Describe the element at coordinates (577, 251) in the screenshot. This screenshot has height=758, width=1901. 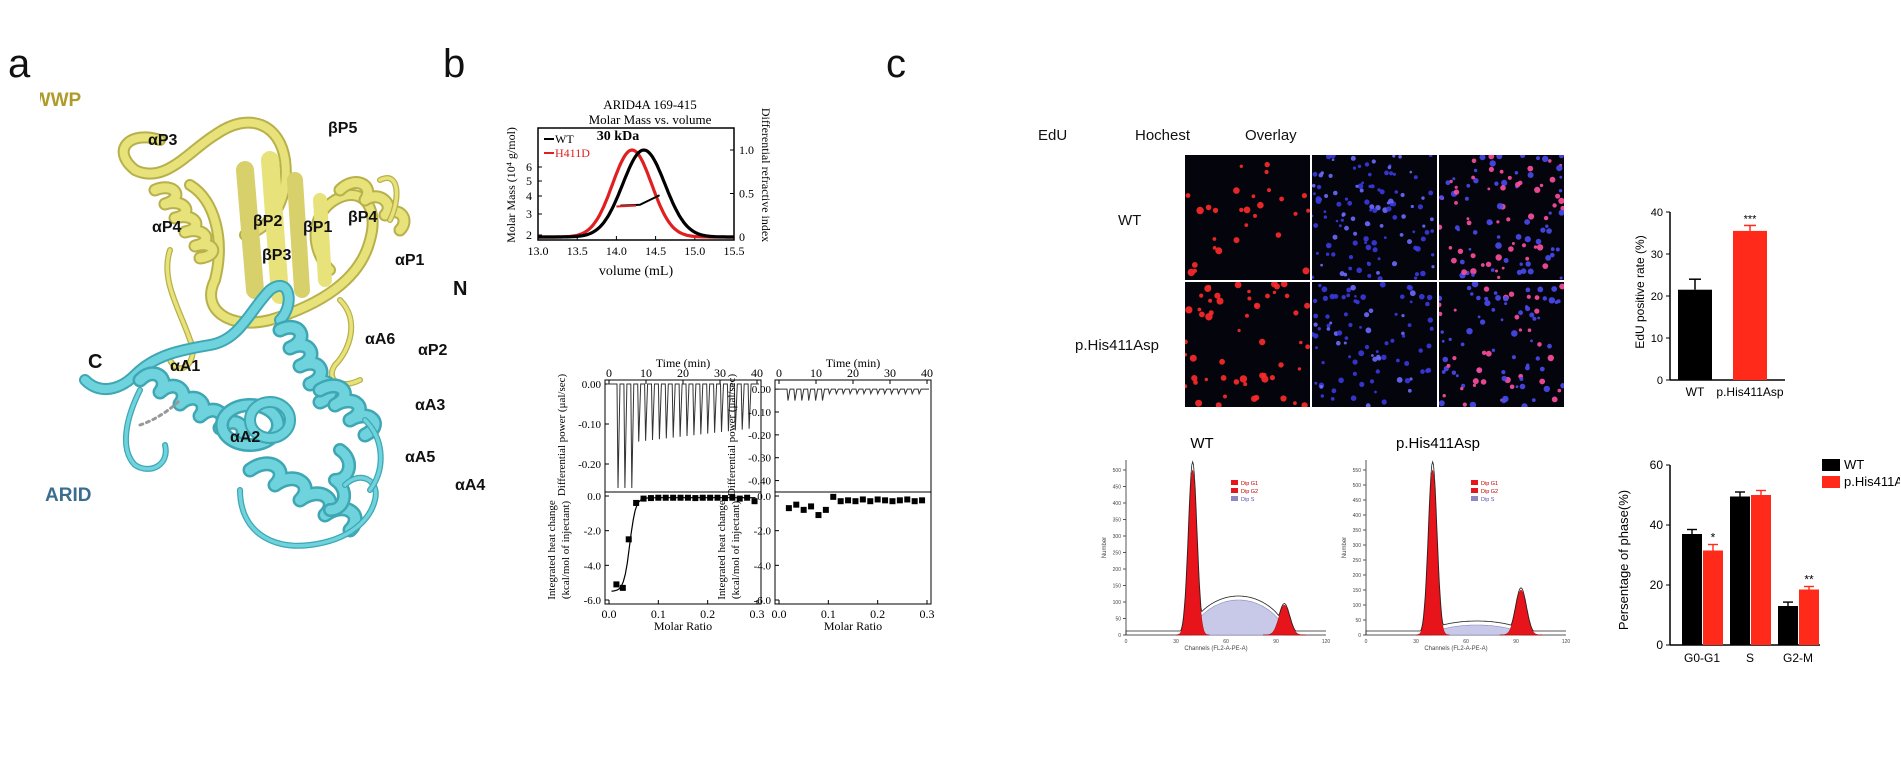
I see `x-tick-label: 13.5` at that location.